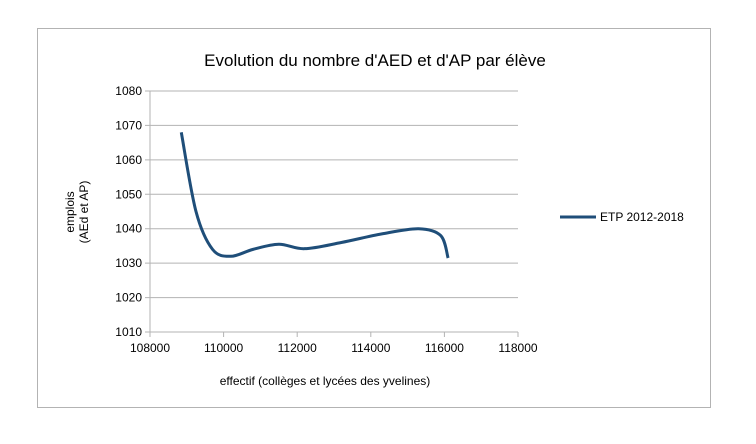 This screenshot has width=756, height=444. What do you see at coordinates (444, 348) in the screenshot?
I see `x-tick-label: 116000` at bounding box center [444, 348].